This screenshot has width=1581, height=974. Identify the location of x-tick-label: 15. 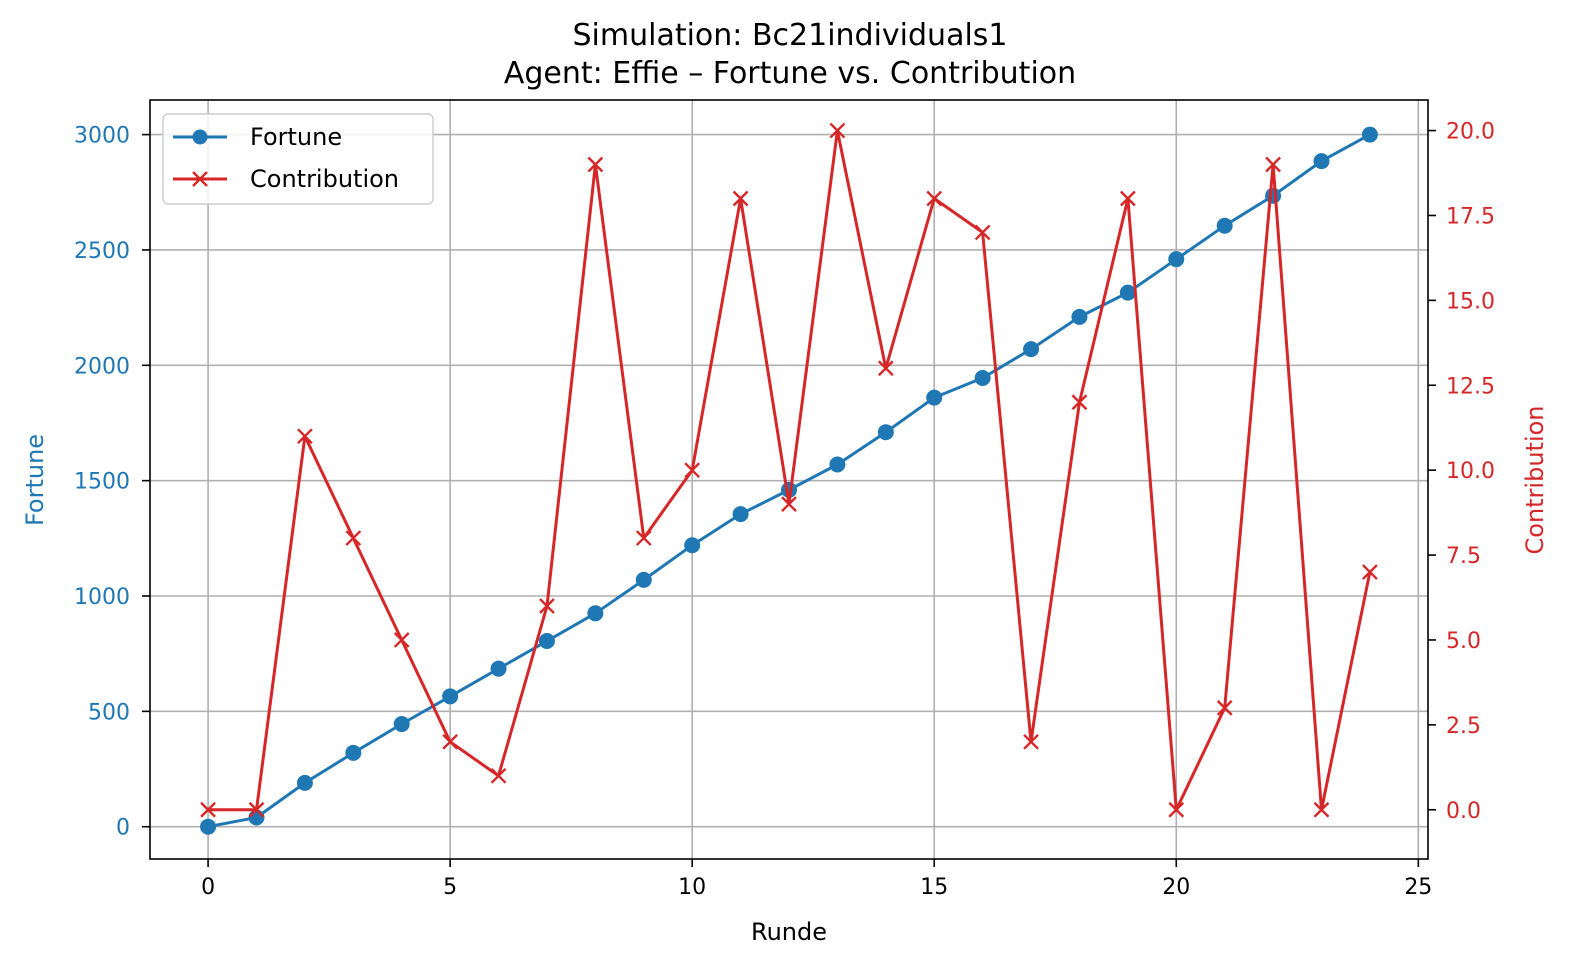
(934, 887).